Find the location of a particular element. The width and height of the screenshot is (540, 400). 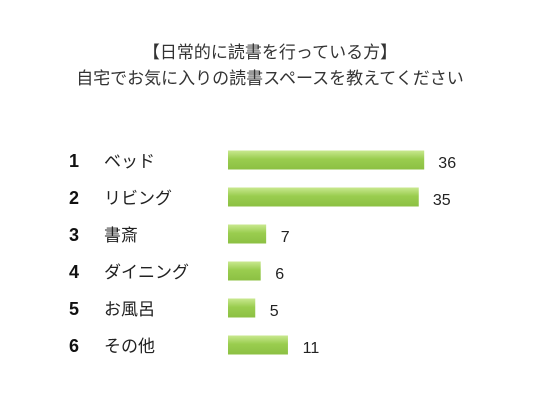

rank-label: 2 is located at coordinates (74, 198).